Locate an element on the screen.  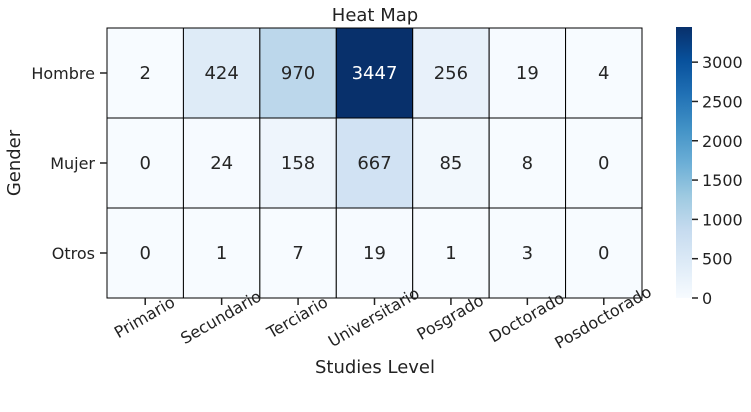
y-axis-ticks: Hombre Mujer Otros is located at coordinates (69, 163).